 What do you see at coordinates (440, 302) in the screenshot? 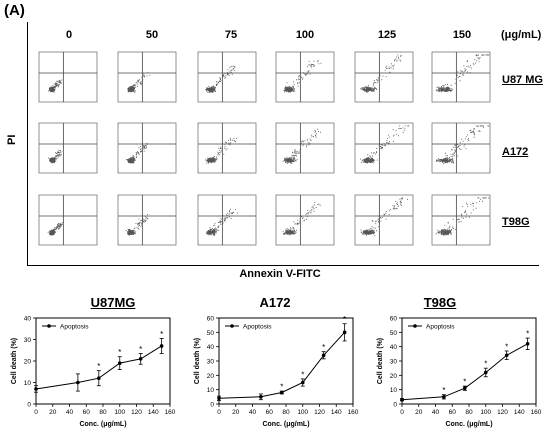
I see `chart-title-t98g: T98G` at bounding box center [440, 302].